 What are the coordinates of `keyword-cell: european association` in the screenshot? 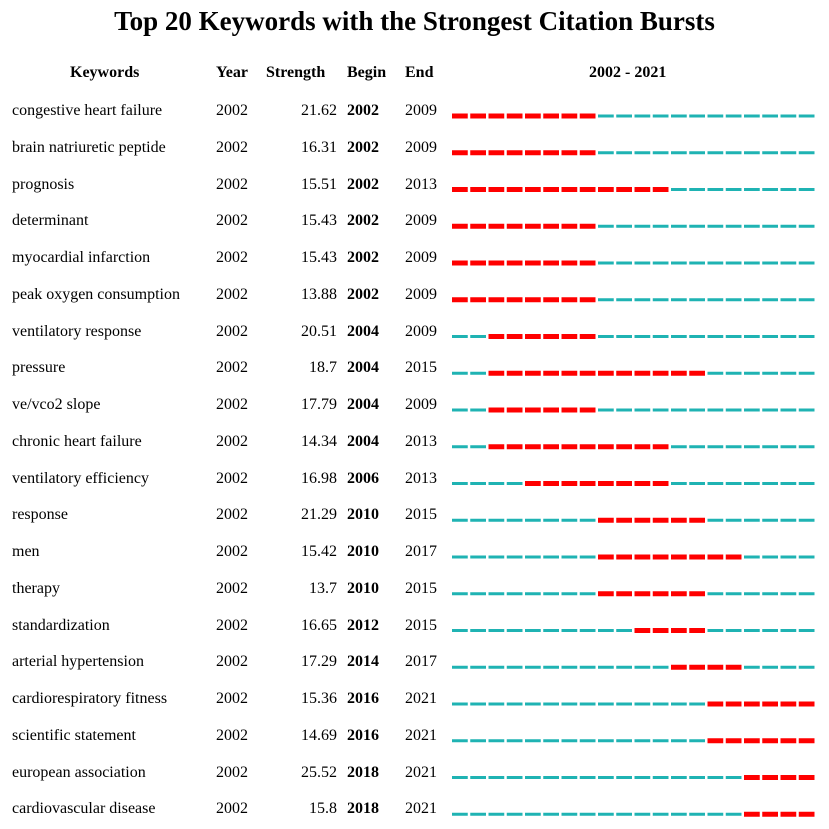 It's located at (79, 772).